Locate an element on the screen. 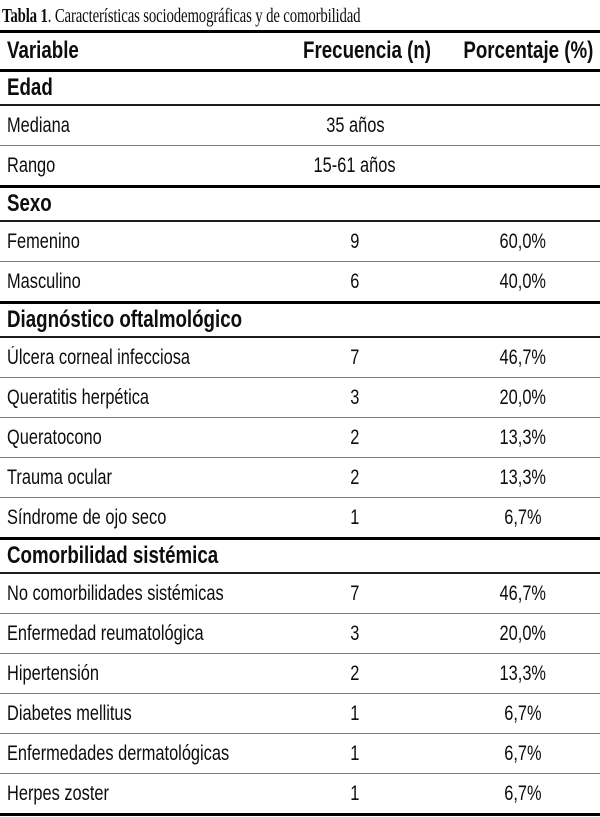 This screenshot has width=600, height=817. variable-cell: Queratocono is located at coordinates (54, 437).